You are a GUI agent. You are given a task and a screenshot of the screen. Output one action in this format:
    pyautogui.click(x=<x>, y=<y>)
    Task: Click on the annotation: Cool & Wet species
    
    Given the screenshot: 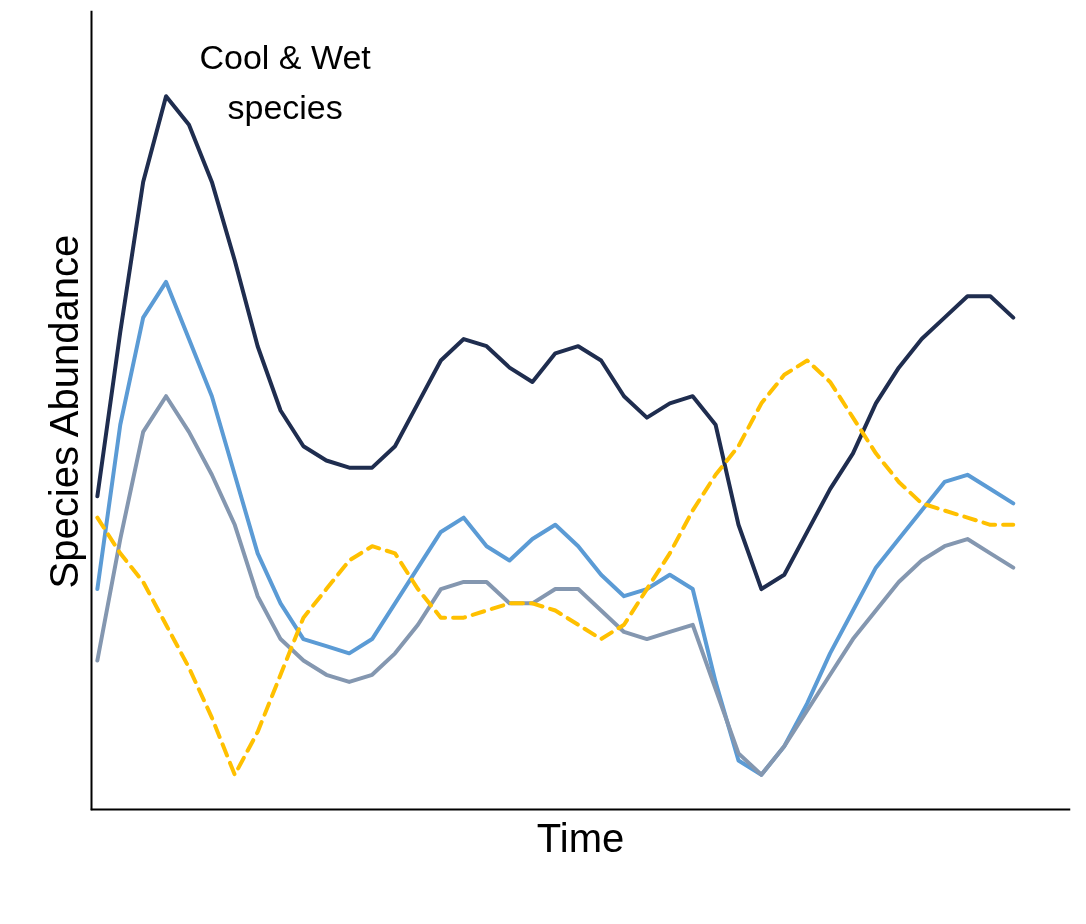 What is the action you would take?
    pyautogui.click(x=285, y=82)
    